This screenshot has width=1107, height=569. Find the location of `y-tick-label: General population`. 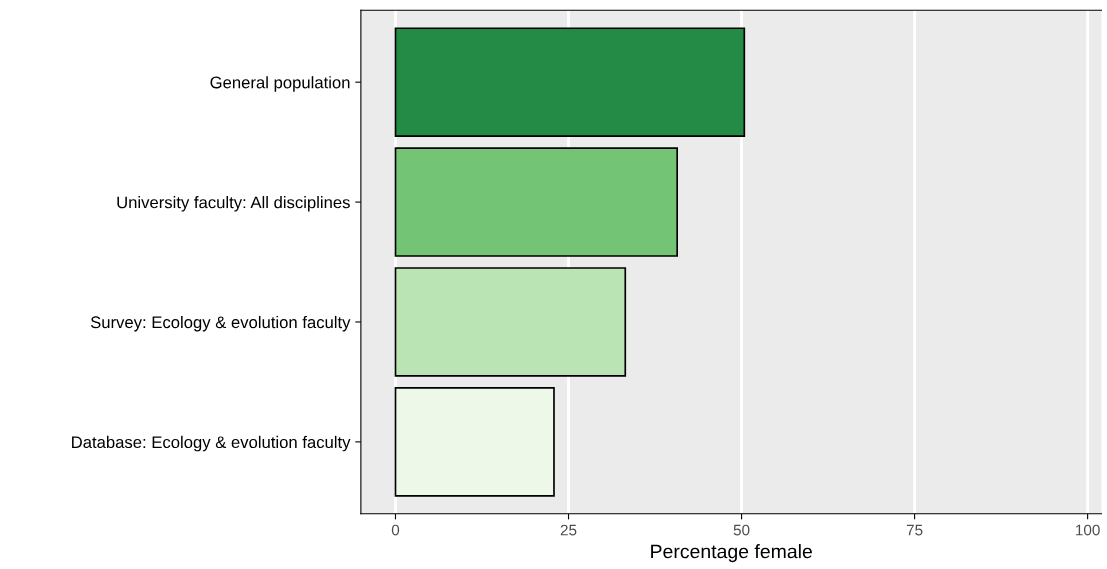

y-tick-label: General population is located at coordinates (280, 84).